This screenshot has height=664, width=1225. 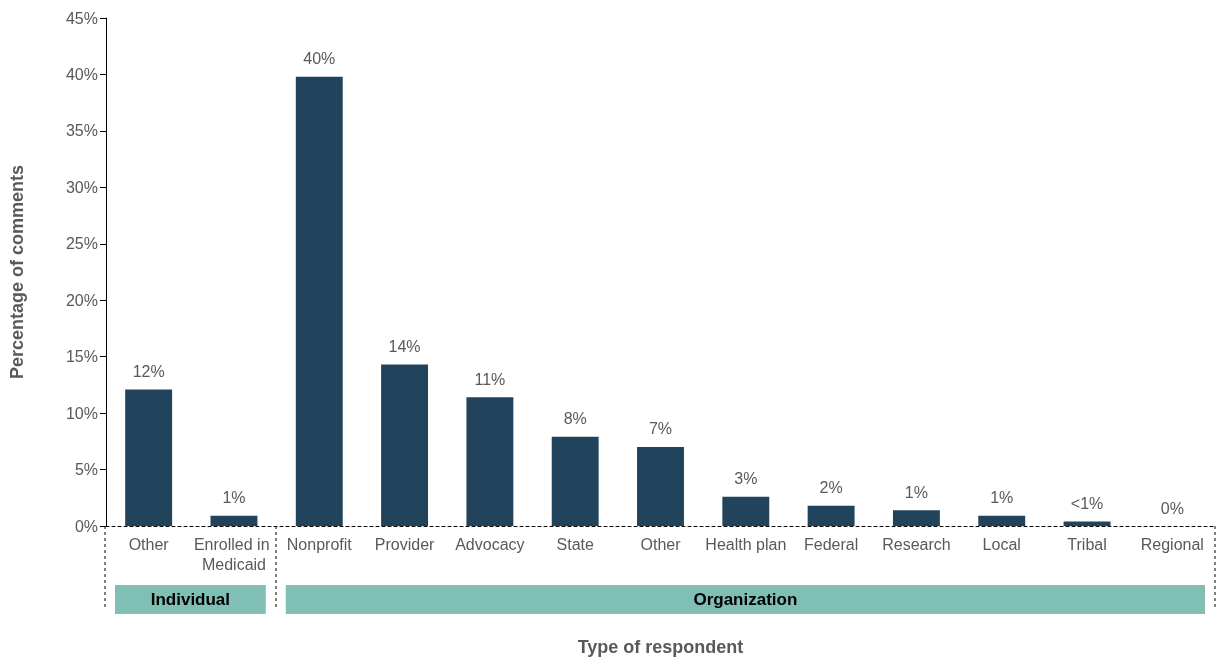 What do you see at coordinates (148, 371) in the screenshot?
I see `data-label: 12%` at bounding box center [148, 371].